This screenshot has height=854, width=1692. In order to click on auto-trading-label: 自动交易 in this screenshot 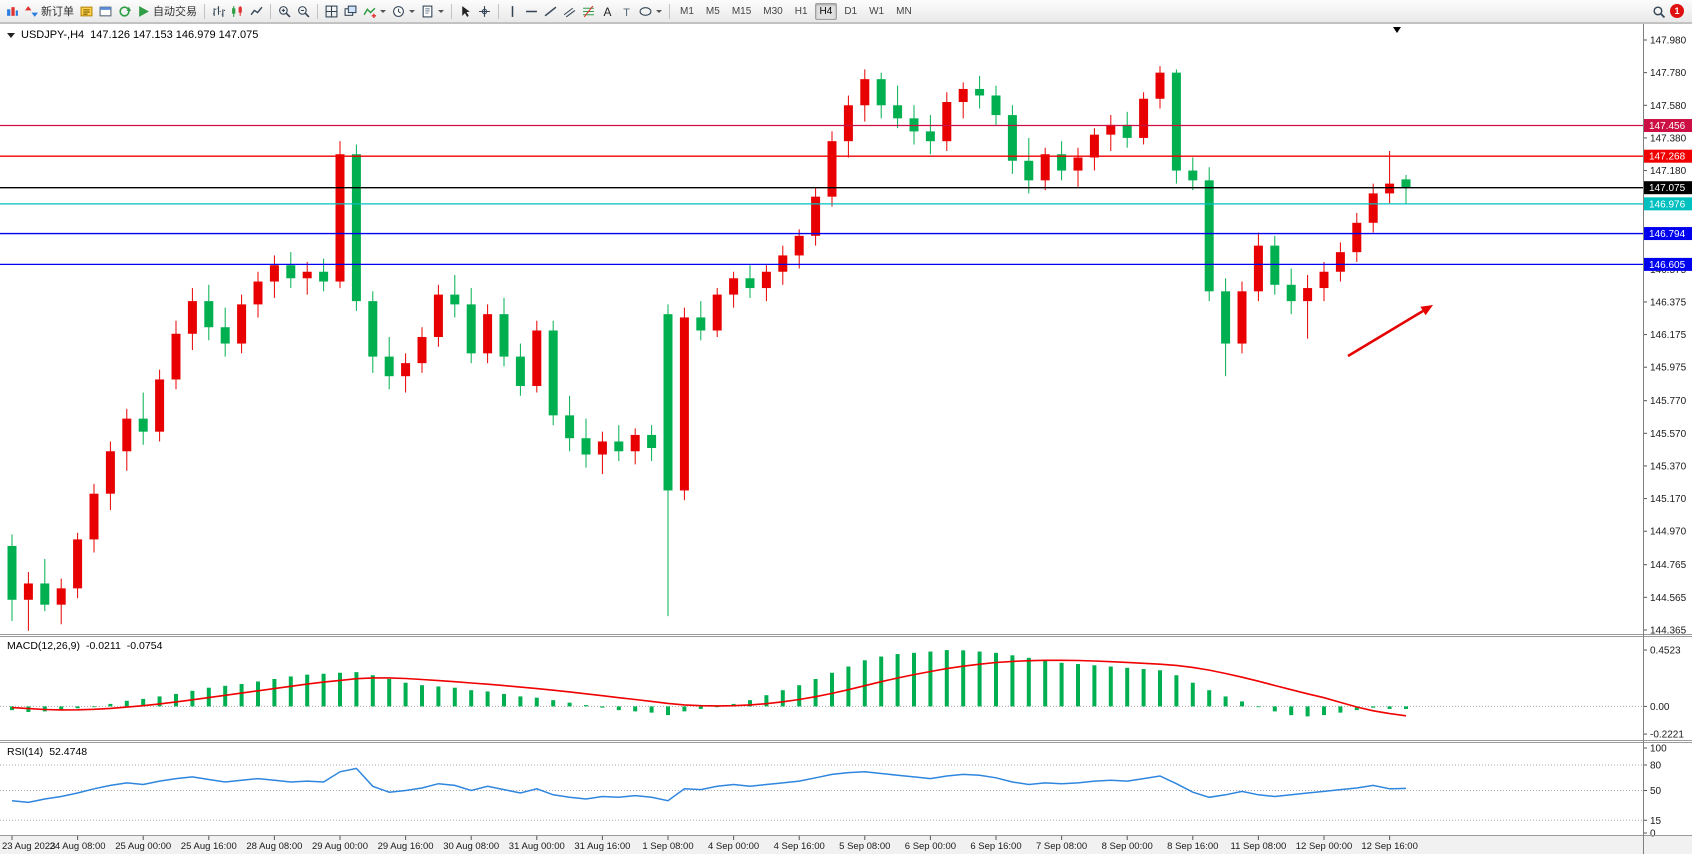, I will do `click(175, 12)`.